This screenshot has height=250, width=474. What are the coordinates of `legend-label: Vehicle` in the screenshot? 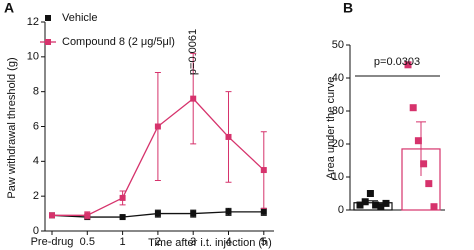 It's located at (79, 18).